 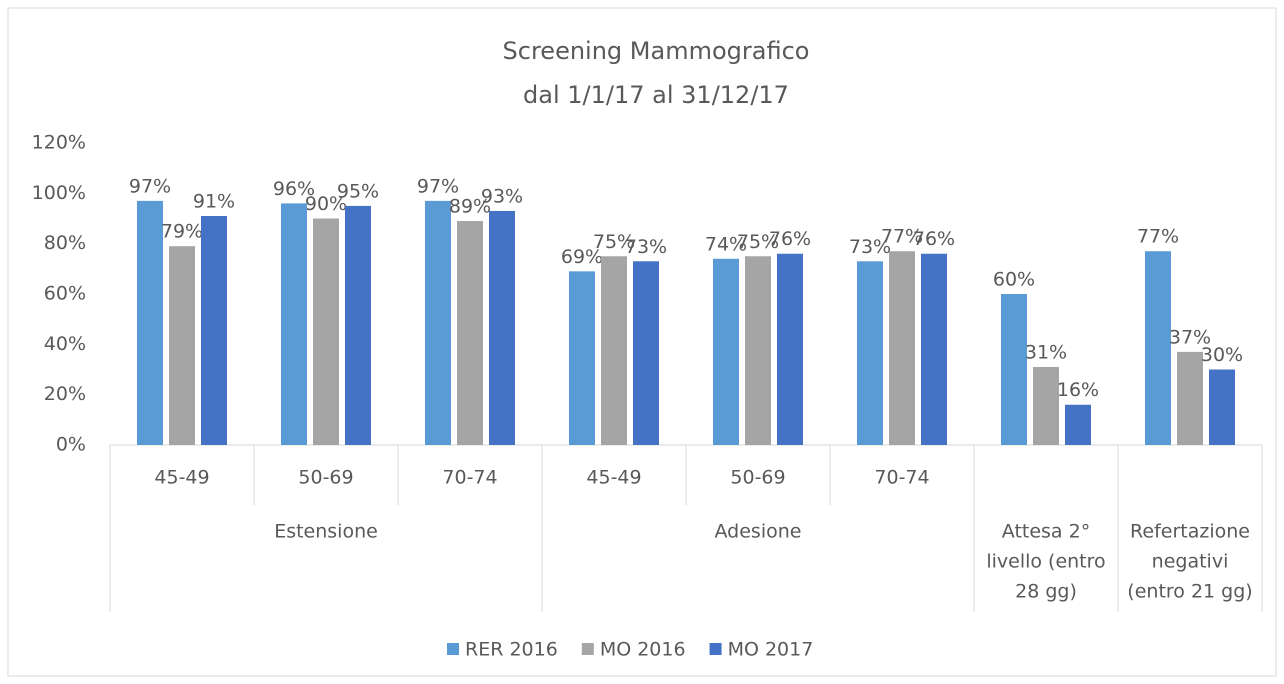 I want to click on group-label: (entro 21 gg), so click(x=1189, y=592).